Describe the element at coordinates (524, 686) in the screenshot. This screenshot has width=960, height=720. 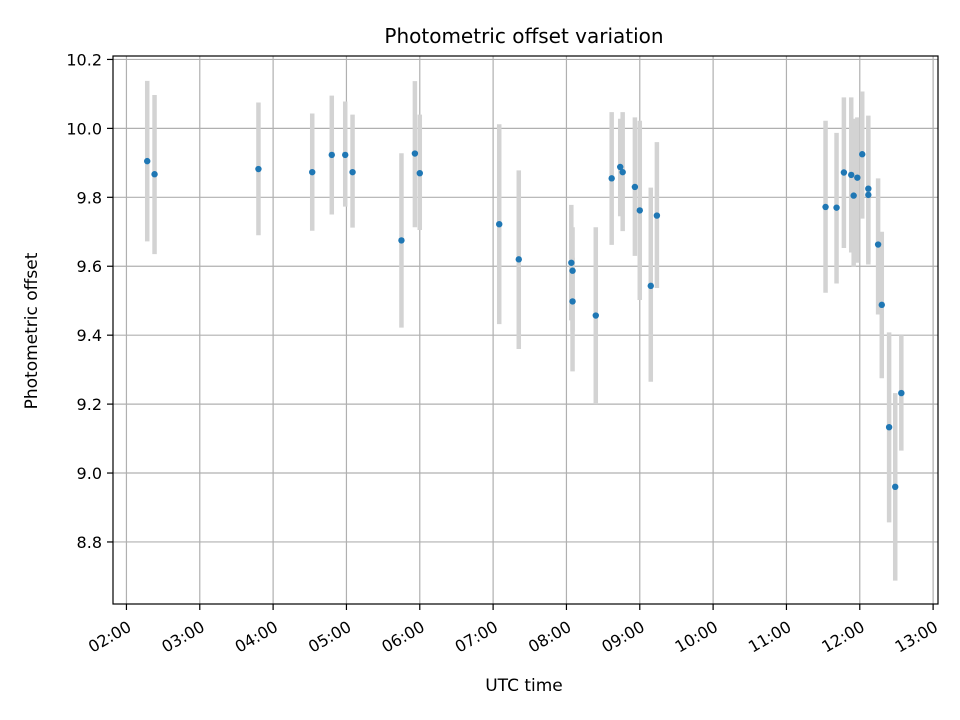
I see `x-axis-label: UTC time` at that location.